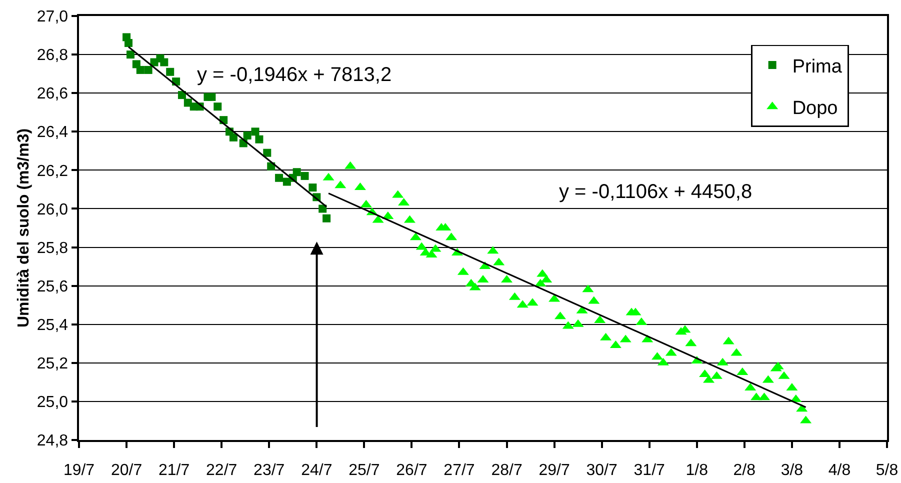  Describe the element at coordinates (459, 470) in the screenshot. I see `x-tick-label: 27/7` at that location.